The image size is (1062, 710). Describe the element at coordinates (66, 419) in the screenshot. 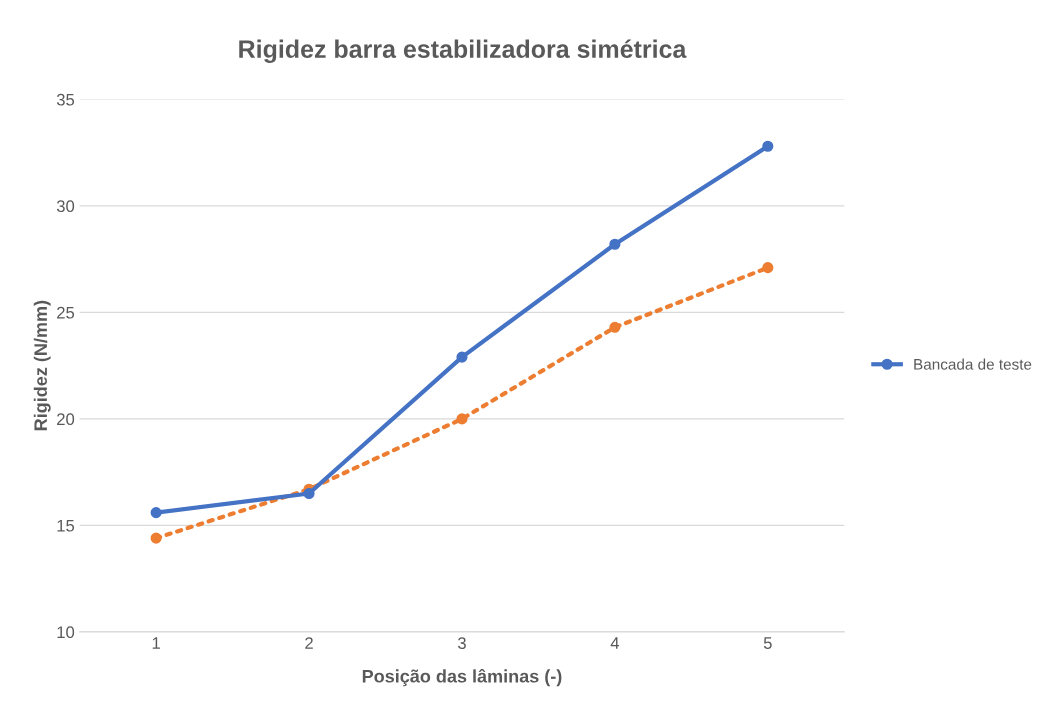

I see `y-tick-label: 20` at that location.